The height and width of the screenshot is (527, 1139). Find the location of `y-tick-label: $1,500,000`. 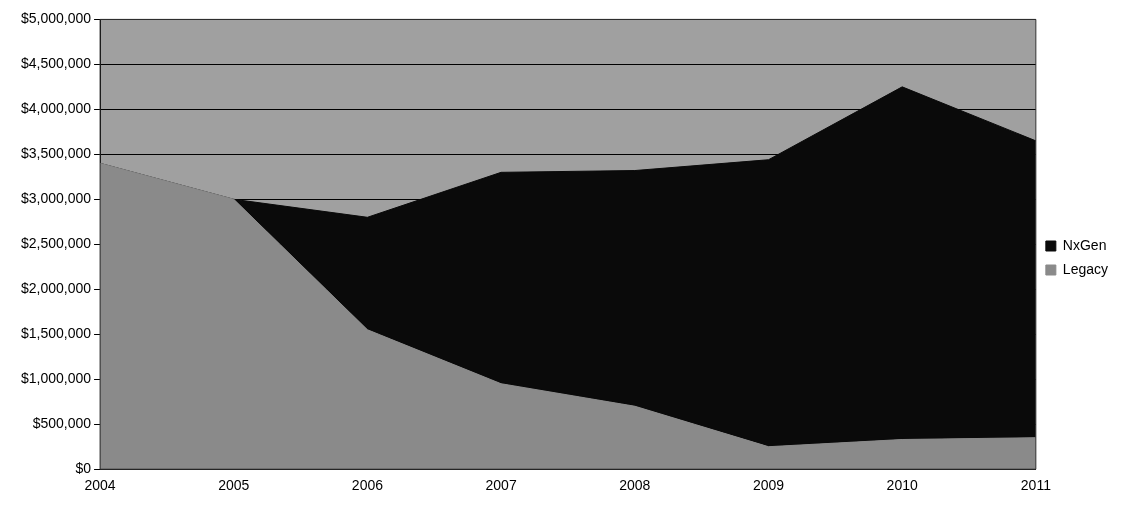

y-tick-label: $1,500,000 is located at coordinates (56, 333).